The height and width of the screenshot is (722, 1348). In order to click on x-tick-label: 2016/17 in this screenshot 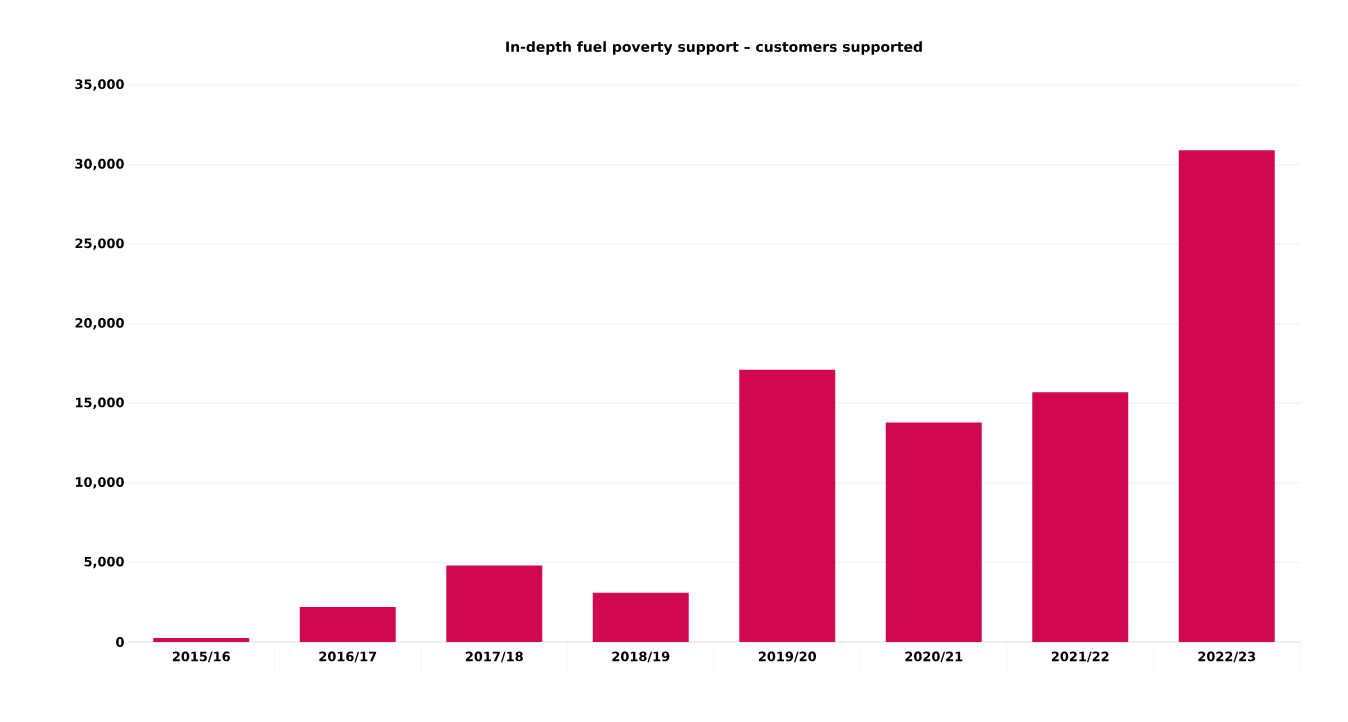, I will do `click(348, 657)`.